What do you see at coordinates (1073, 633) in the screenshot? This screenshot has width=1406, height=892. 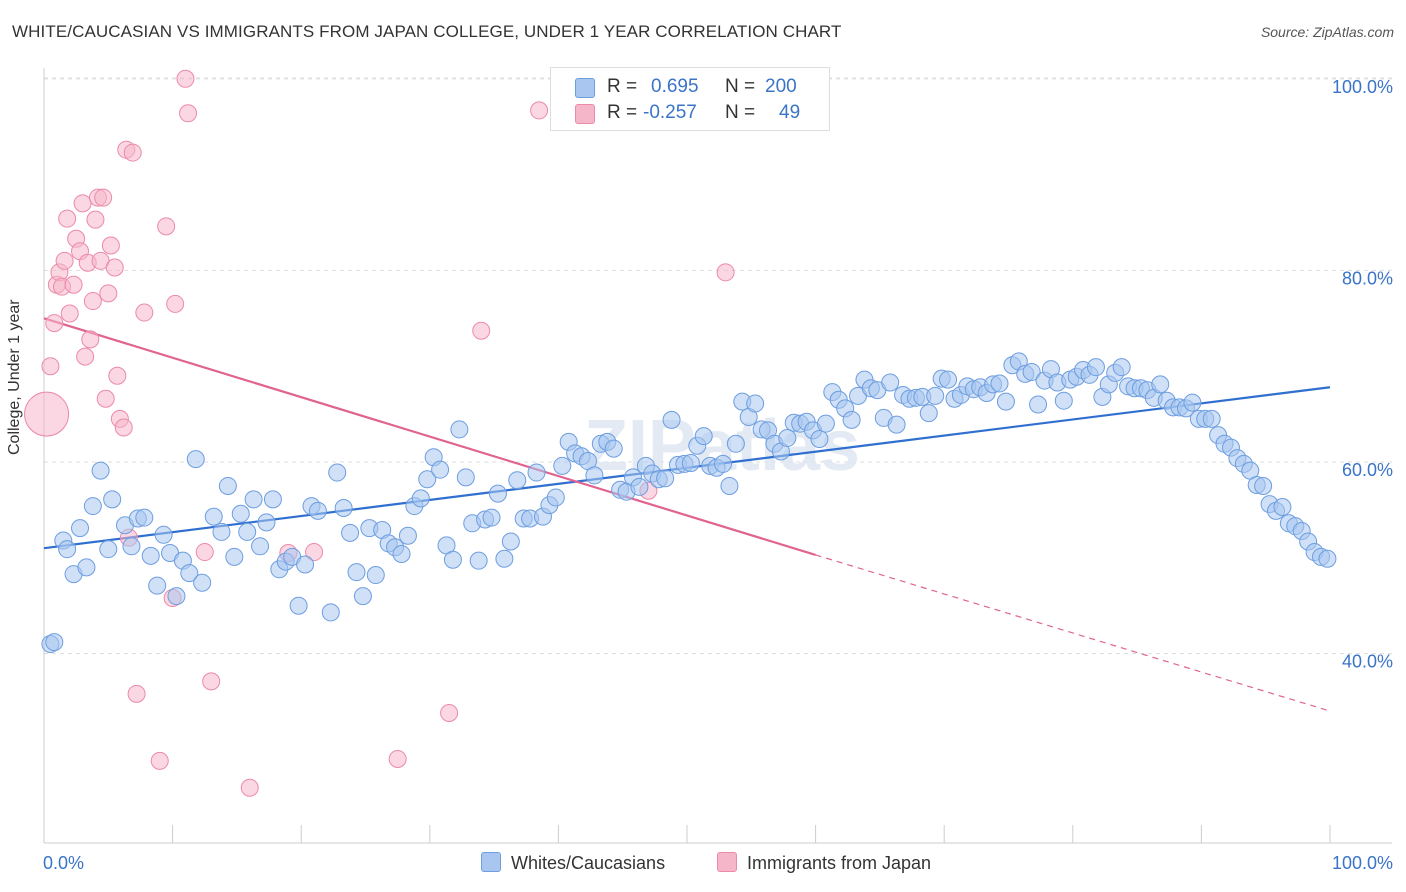 I see `trend-line-japan-extension` at bounding box center [1073, 633].